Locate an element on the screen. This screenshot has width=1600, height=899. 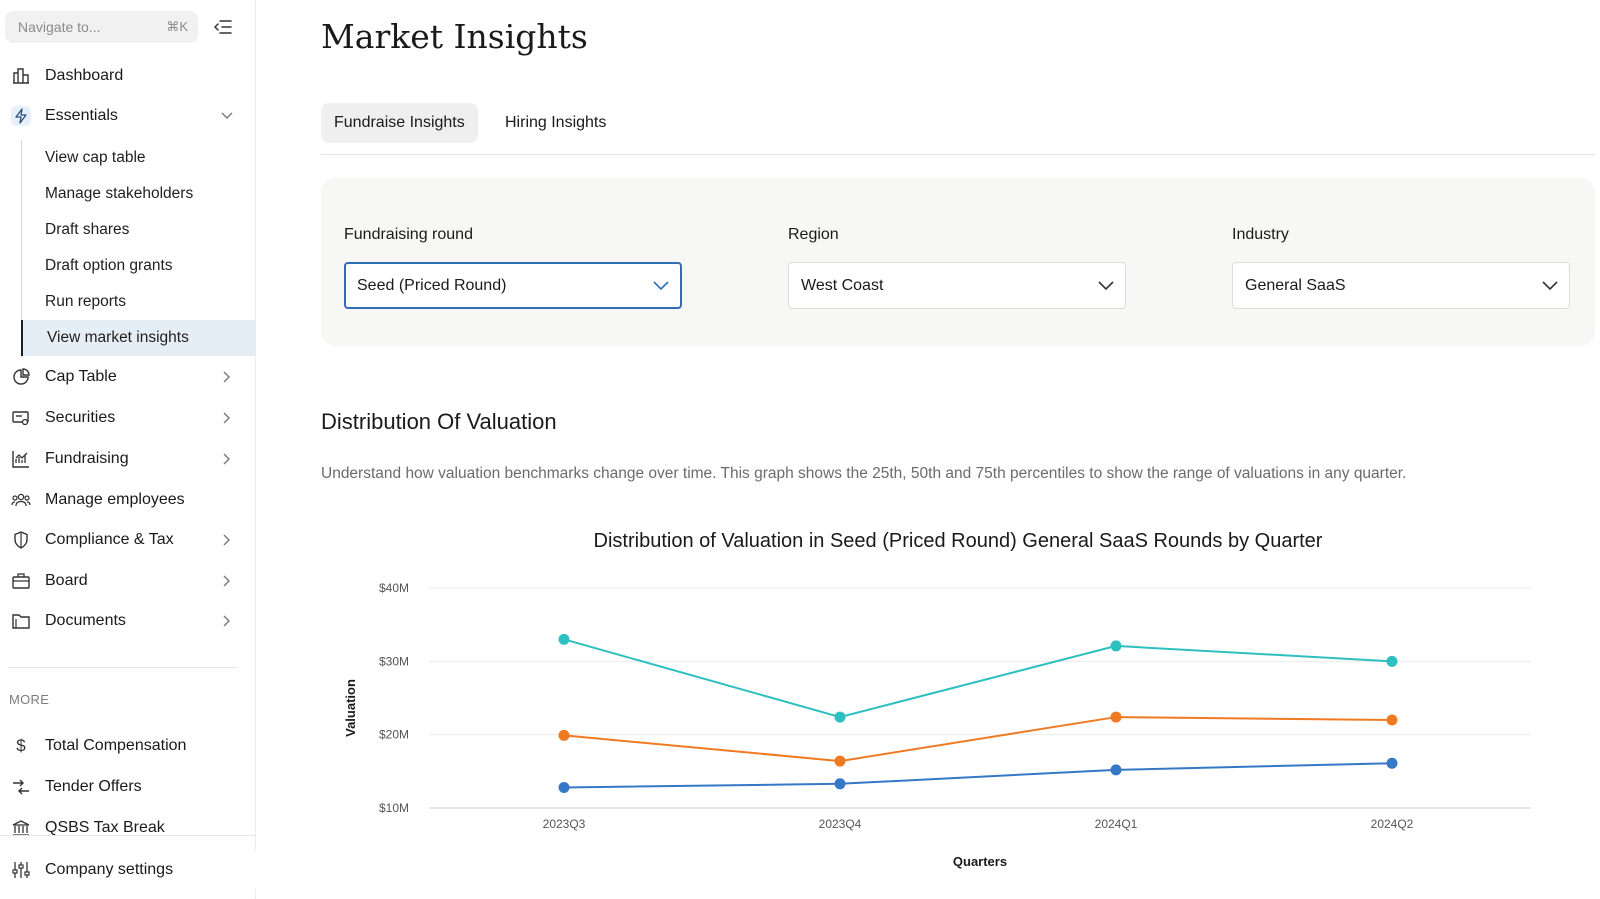
search-shortcut: ⌘K is located at coordinates (177, 26).